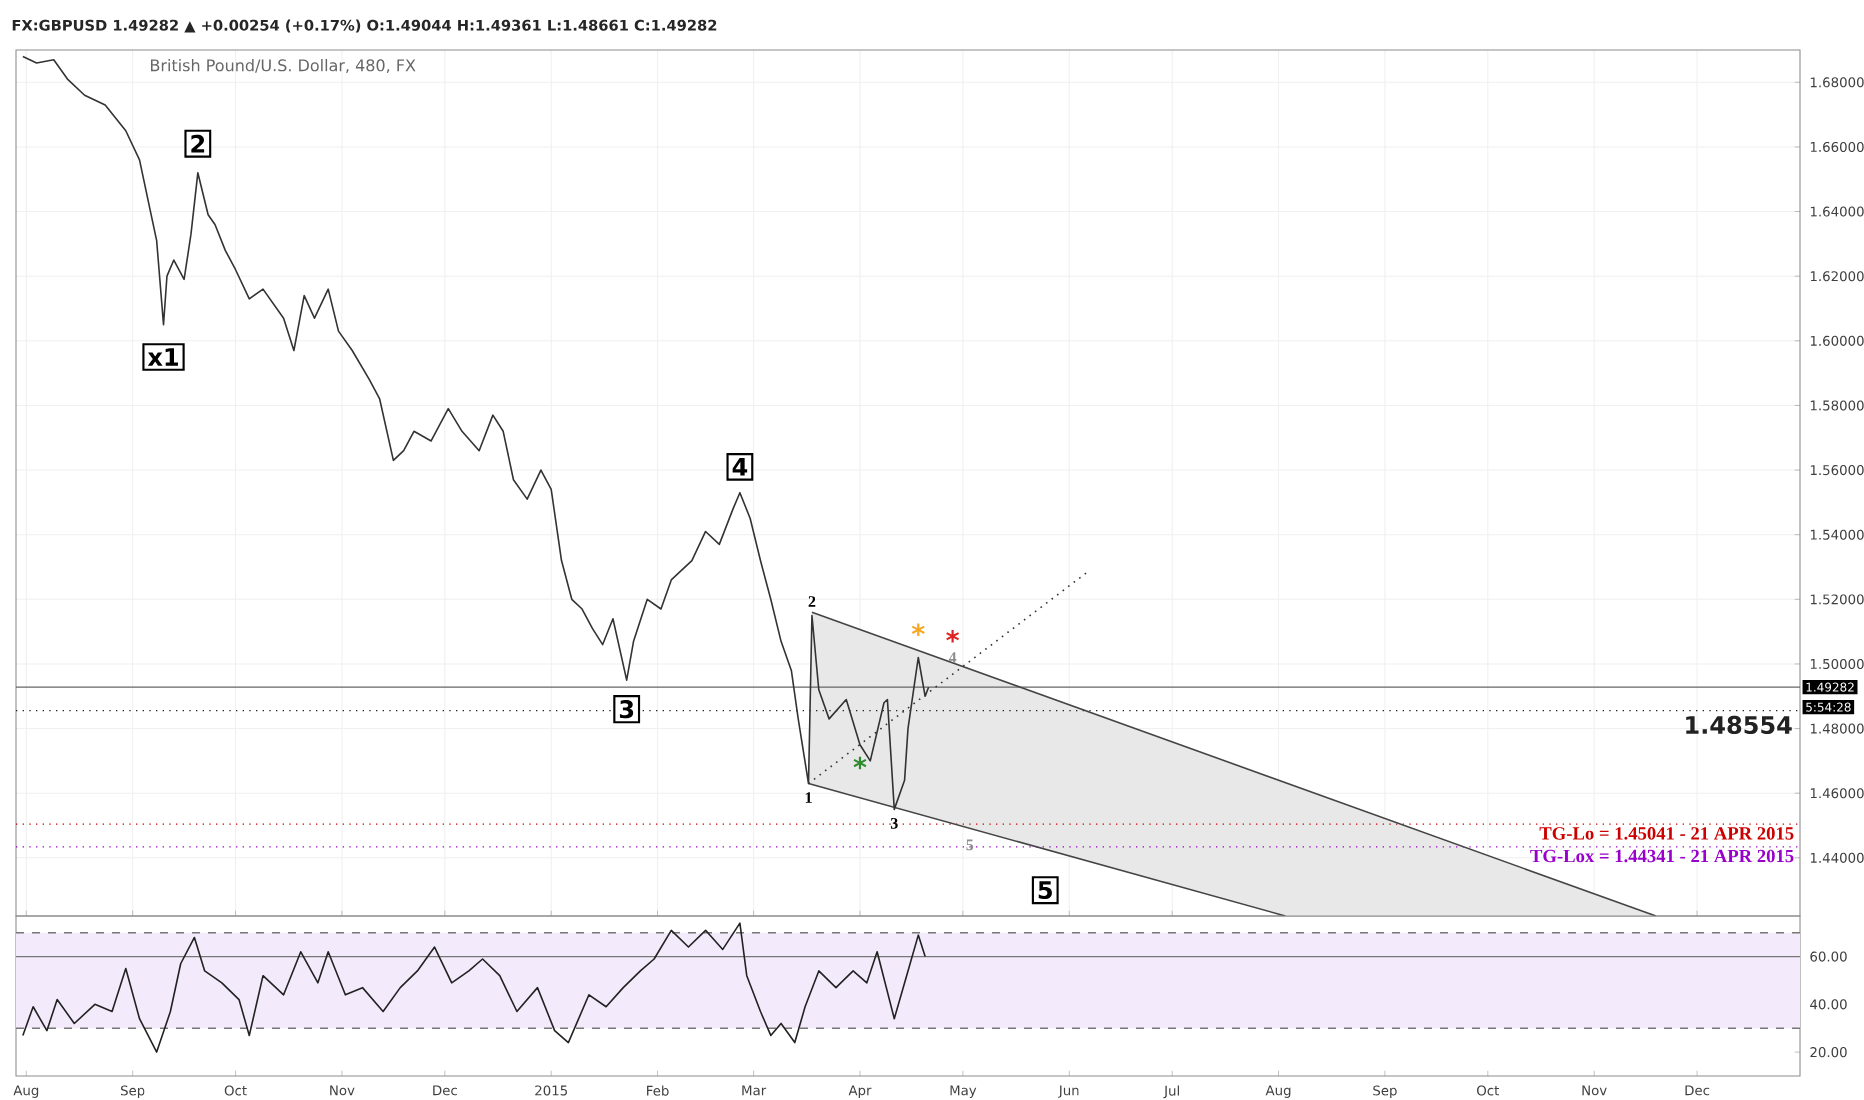  I want to click on ref-line-label: 1.48554, so click(1739, 725).